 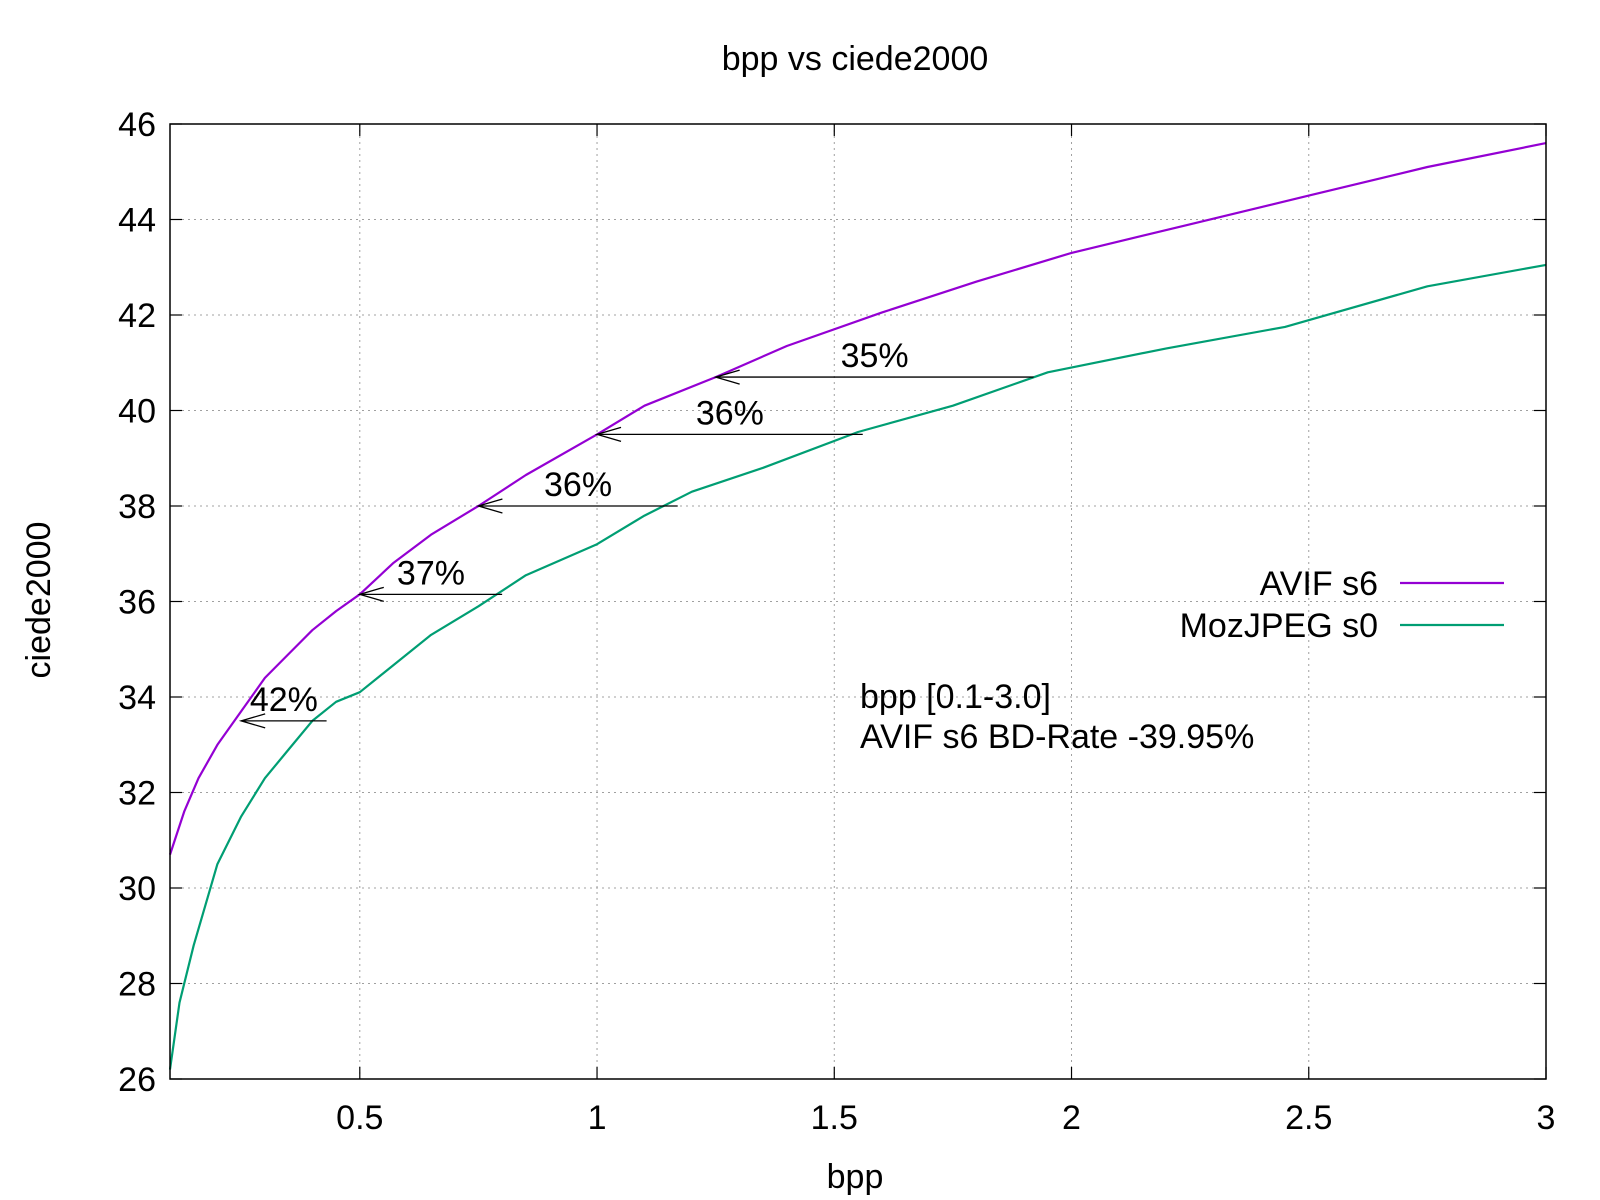 I want to click on y-tick-label: 46, so click(x=137, y=125).